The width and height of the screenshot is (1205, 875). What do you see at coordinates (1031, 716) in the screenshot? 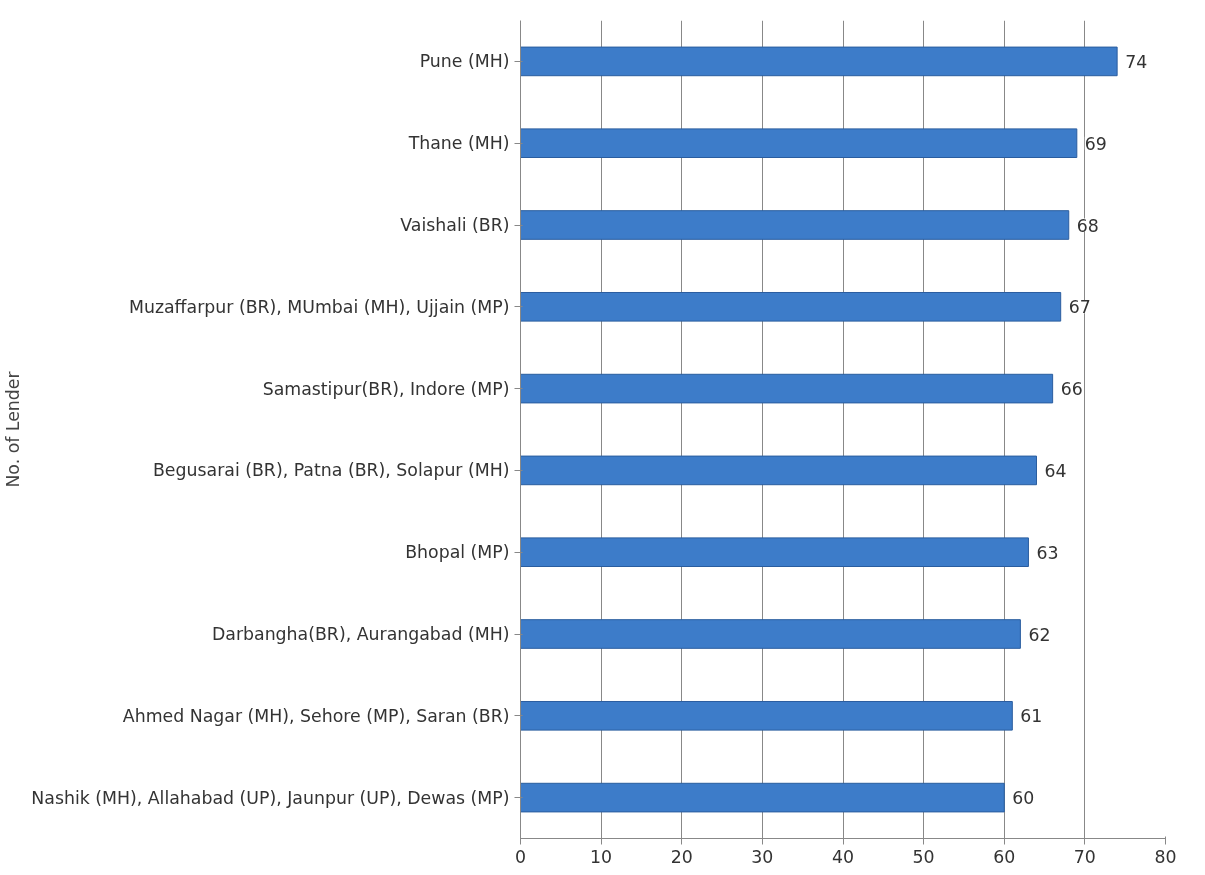
I see `data-label: 61` at bounding box center [1031, 716].